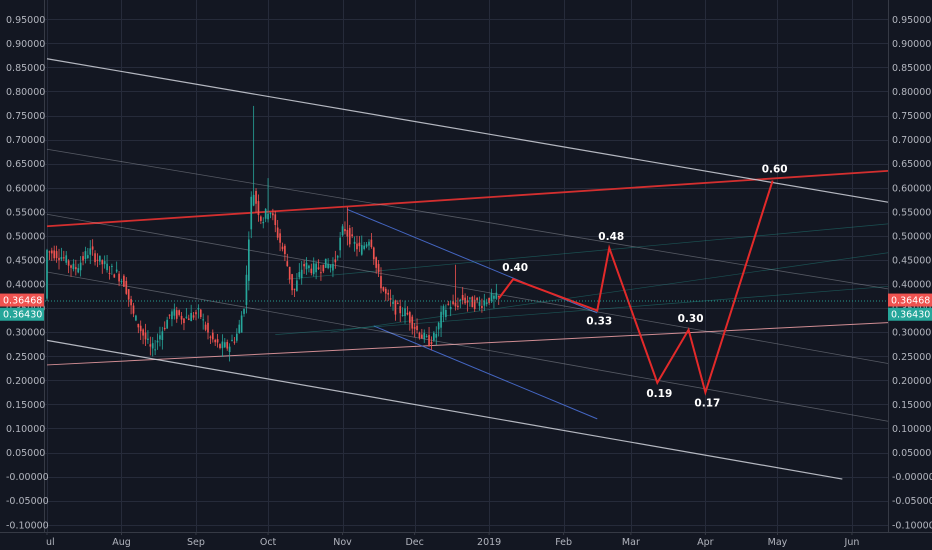 Image resolution: width=932 pixels, height=550 pixels. Describe the element at coordinates (599, 322) in the screenshot. I see `projection-label: 0.33` at that location.